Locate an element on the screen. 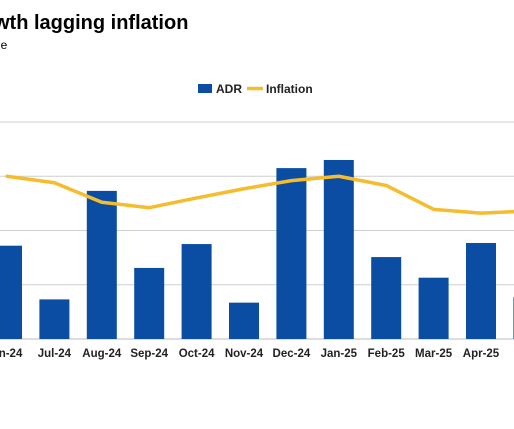 The image size is (514, 429). x-tick-label: un-24 is located at coordinates (11, 354).